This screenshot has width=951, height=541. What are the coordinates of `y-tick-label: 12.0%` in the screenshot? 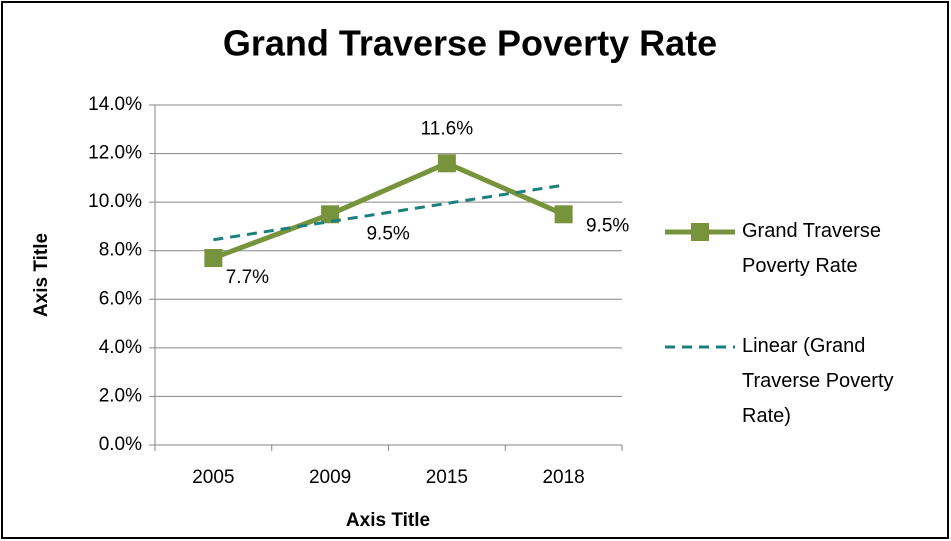 It's located at (115, 153).